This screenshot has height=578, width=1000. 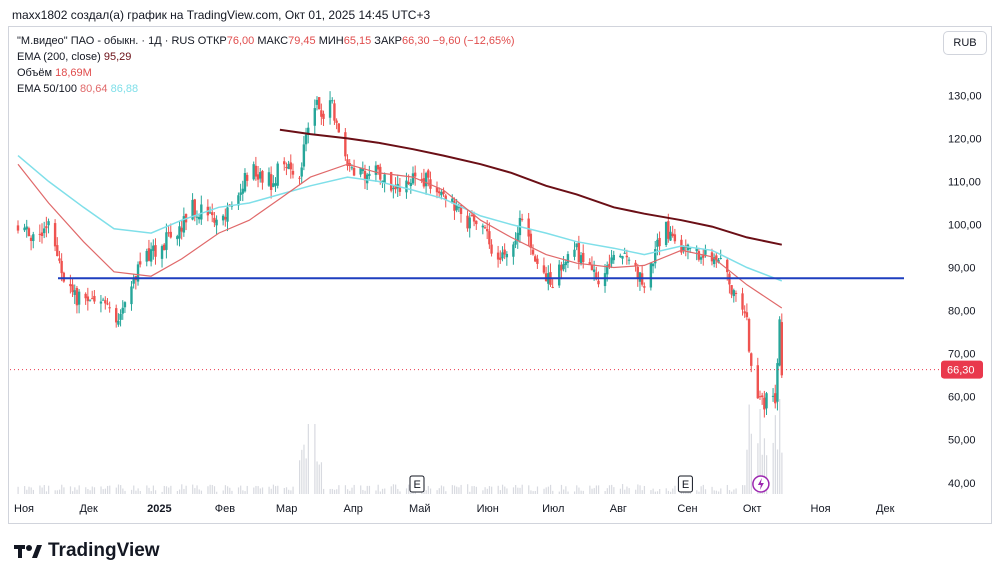 What do you see at coordinates (488, 509) in the screenshot?
I see `x-tick-label: Июн` at bounding box center [488, 509].